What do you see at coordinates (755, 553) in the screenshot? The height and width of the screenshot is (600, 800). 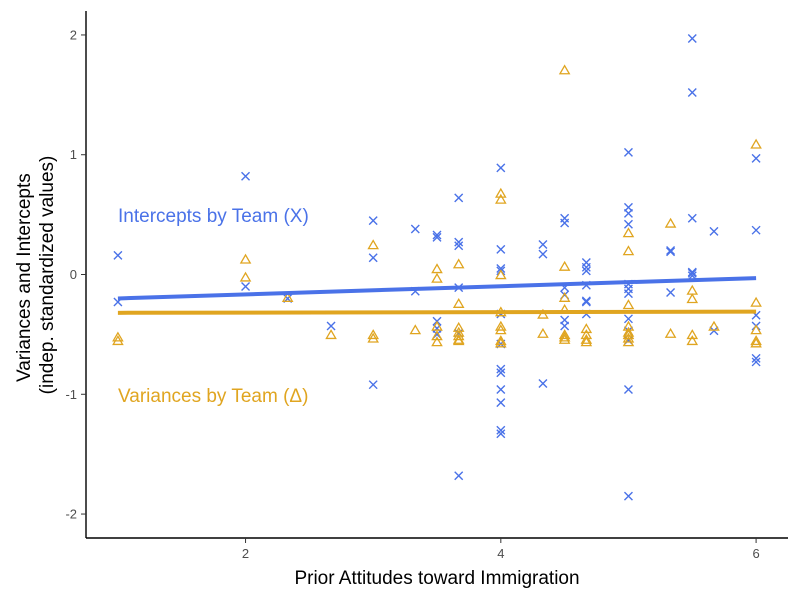 I see `x-tick-label: 6` at bounding box center [755, 553].